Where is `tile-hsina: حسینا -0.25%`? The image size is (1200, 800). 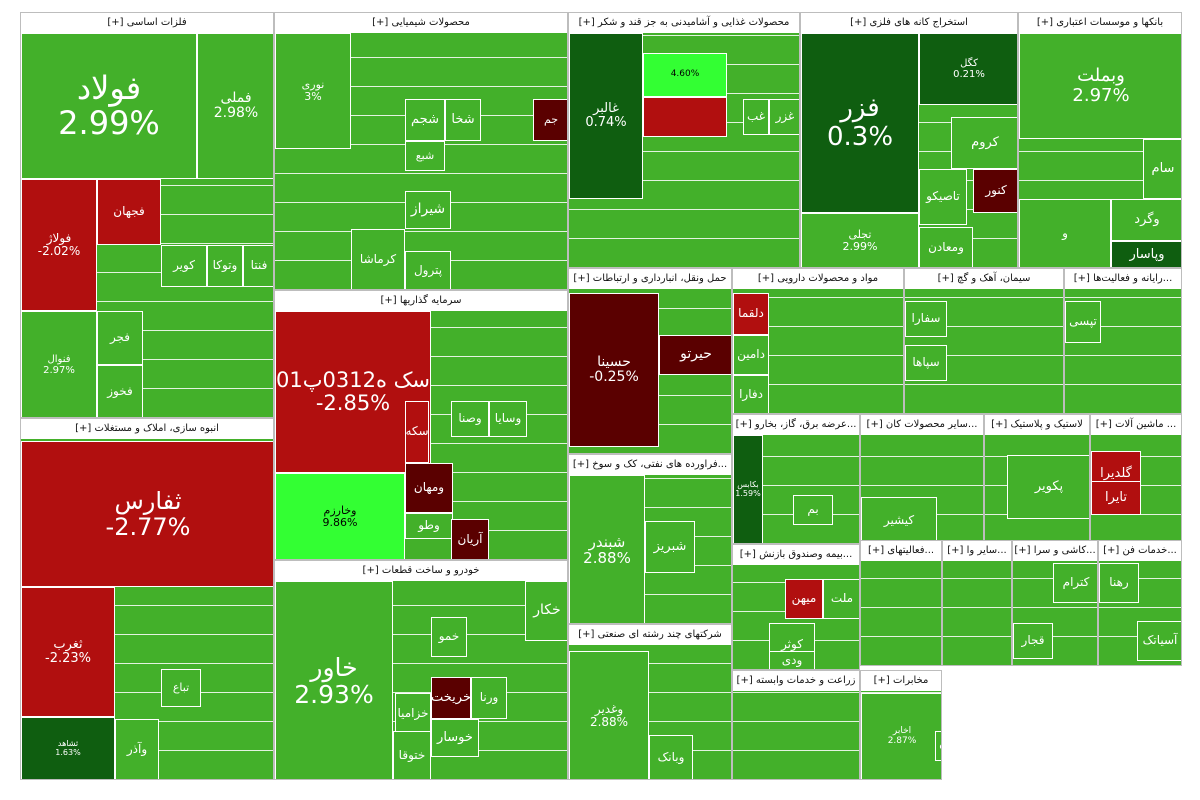 tile-hsina: حسینا -0.25% is located at coordinates (614, 370).